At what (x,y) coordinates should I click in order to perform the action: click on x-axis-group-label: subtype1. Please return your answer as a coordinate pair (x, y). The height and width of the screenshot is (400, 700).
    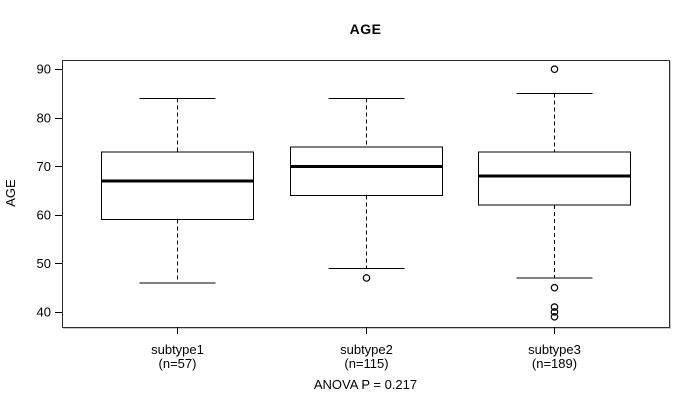
    Looking at the image, I should click on (177, 349).